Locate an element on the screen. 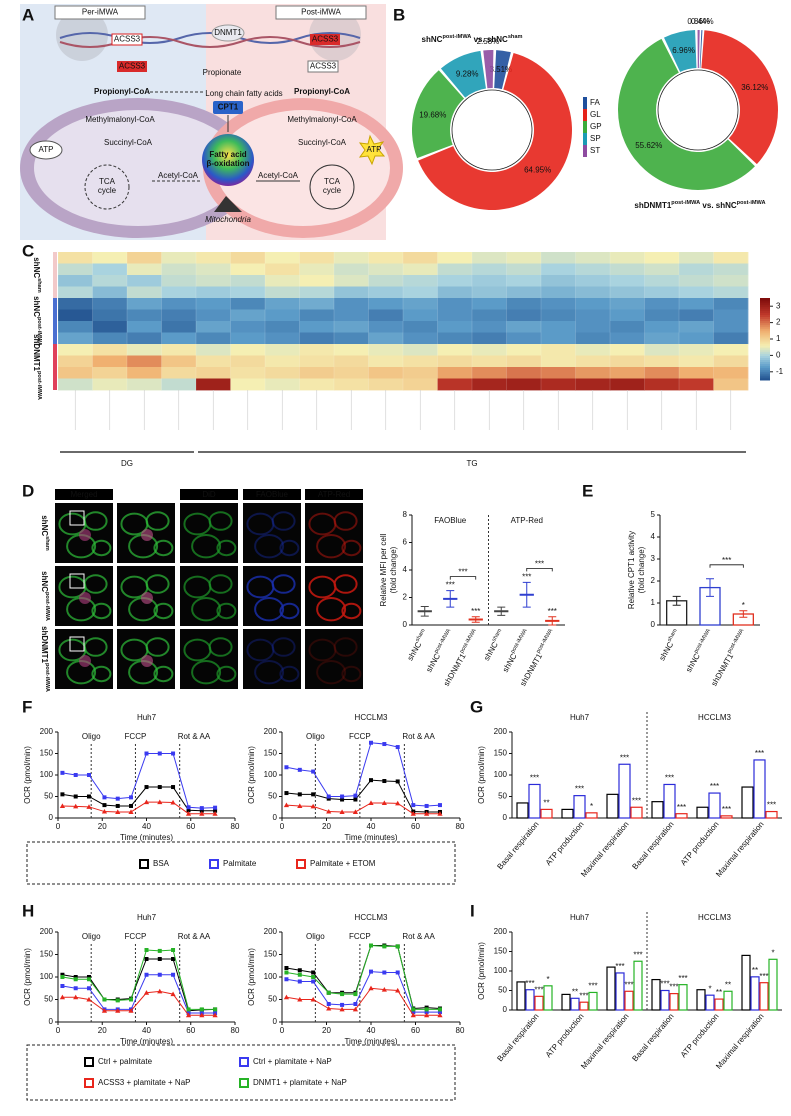  text-part: sham is located at coordinates (39, 285).